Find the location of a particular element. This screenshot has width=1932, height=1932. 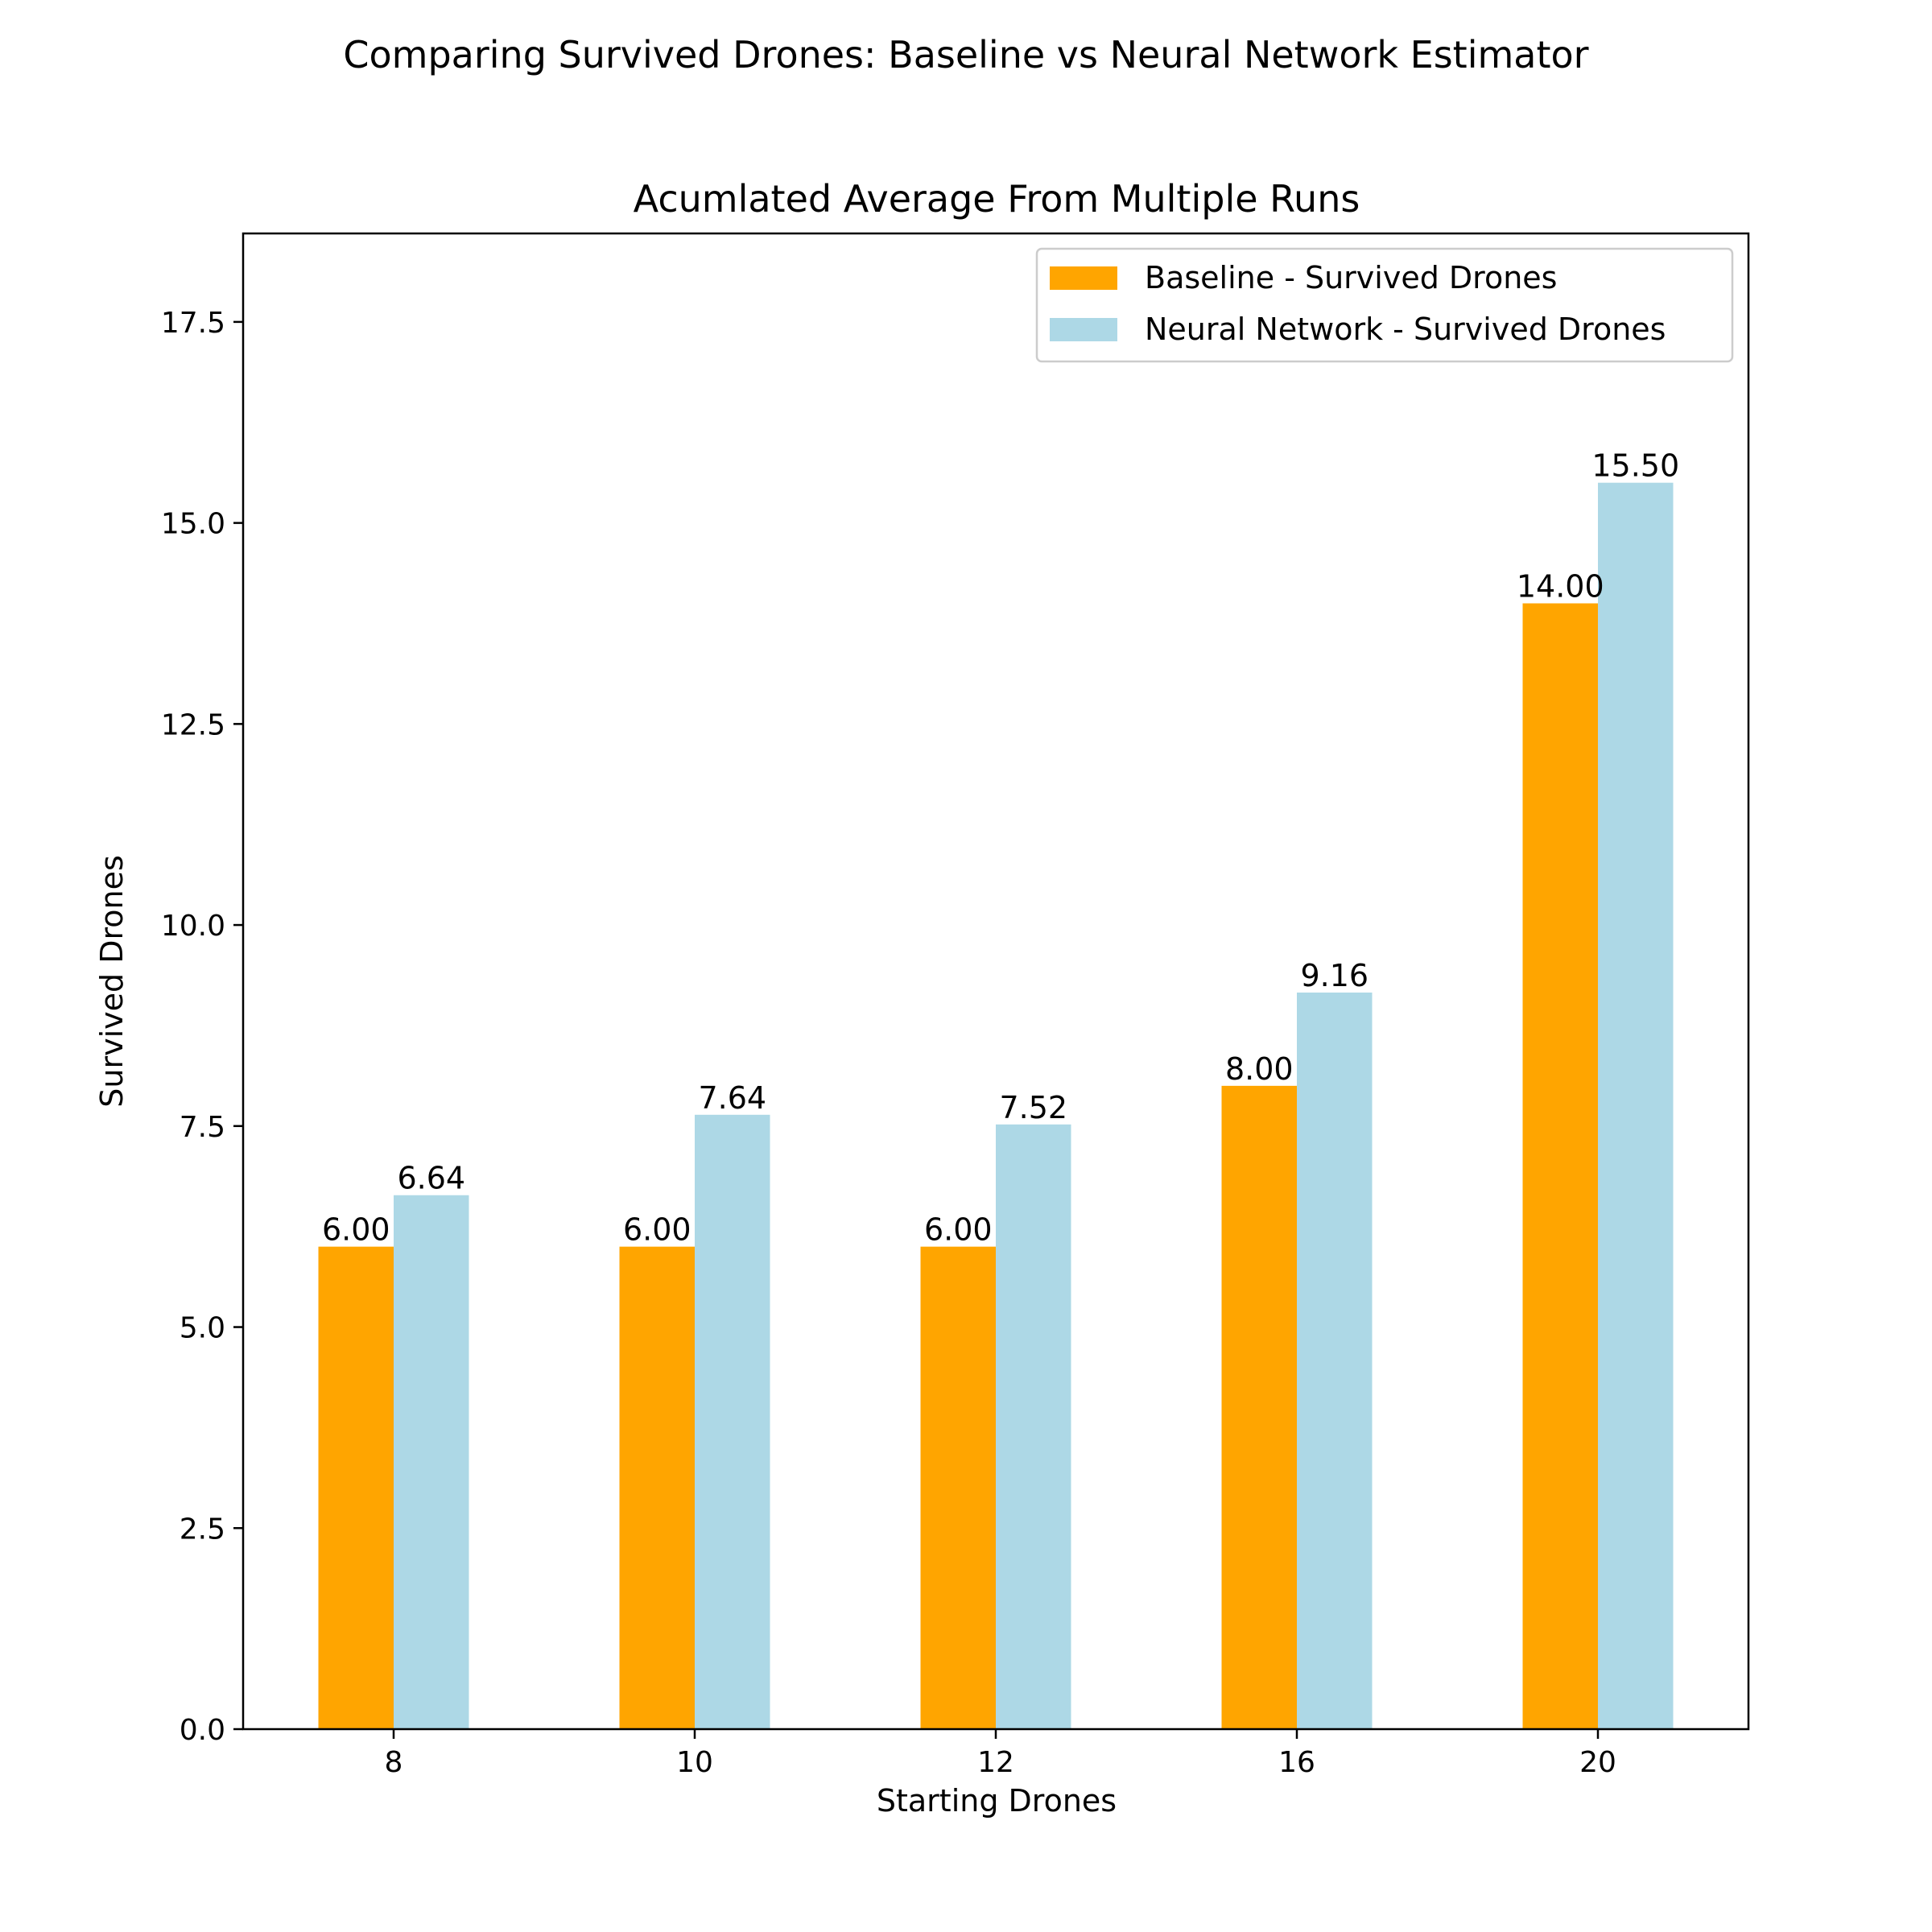

data-label-baseline-8: 6.00 is located at coordinates (356, 1230).